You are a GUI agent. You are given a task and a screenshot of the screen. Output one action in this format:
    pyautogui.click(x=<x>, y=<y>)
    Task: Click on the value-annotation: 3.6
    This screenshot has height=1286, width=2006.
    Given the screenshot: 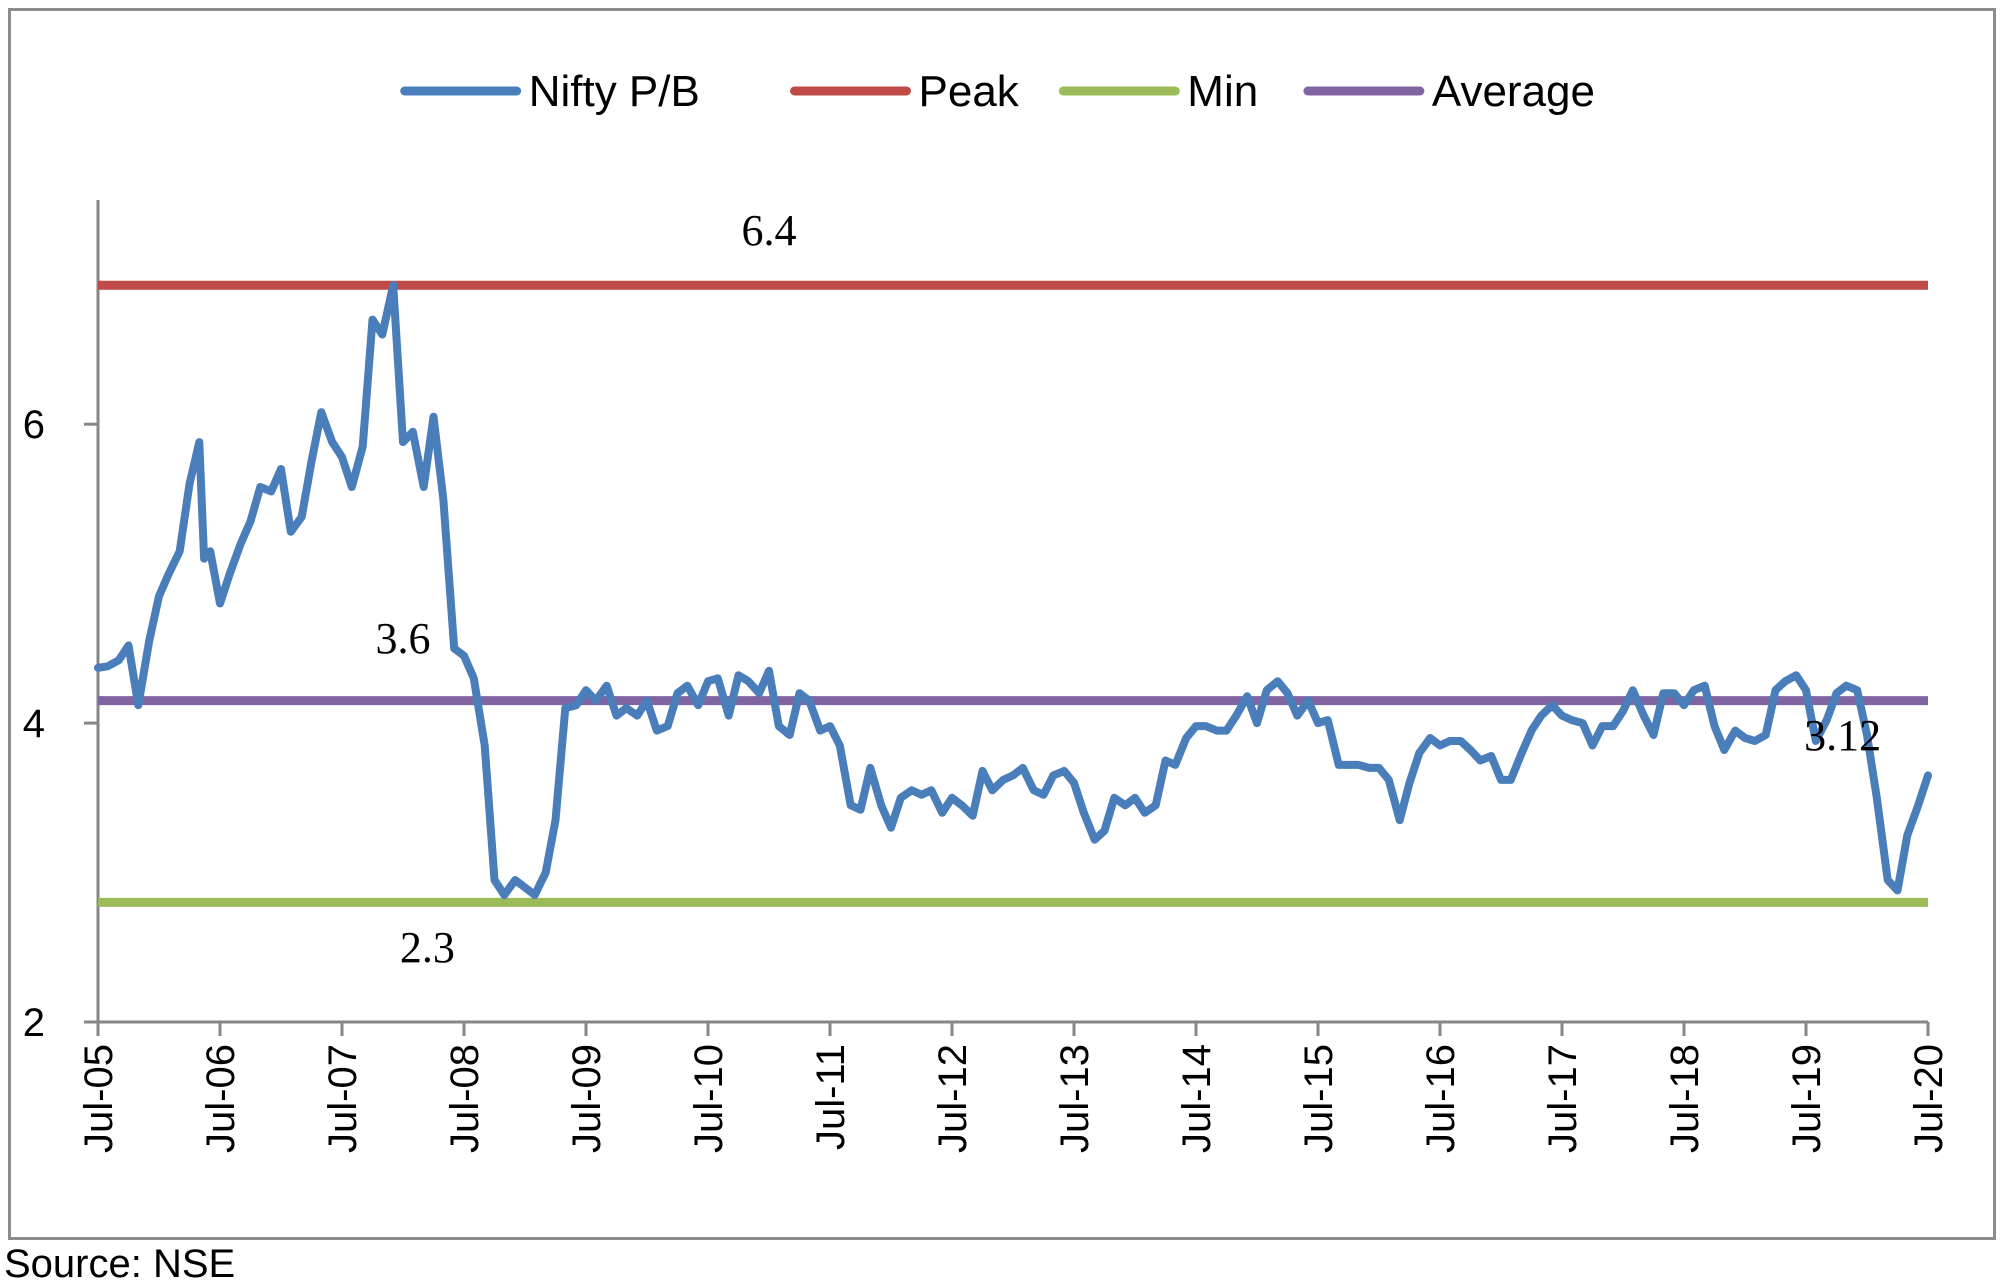 What is the action you would take?
    pyautogui.click(x=403, y=638)
    